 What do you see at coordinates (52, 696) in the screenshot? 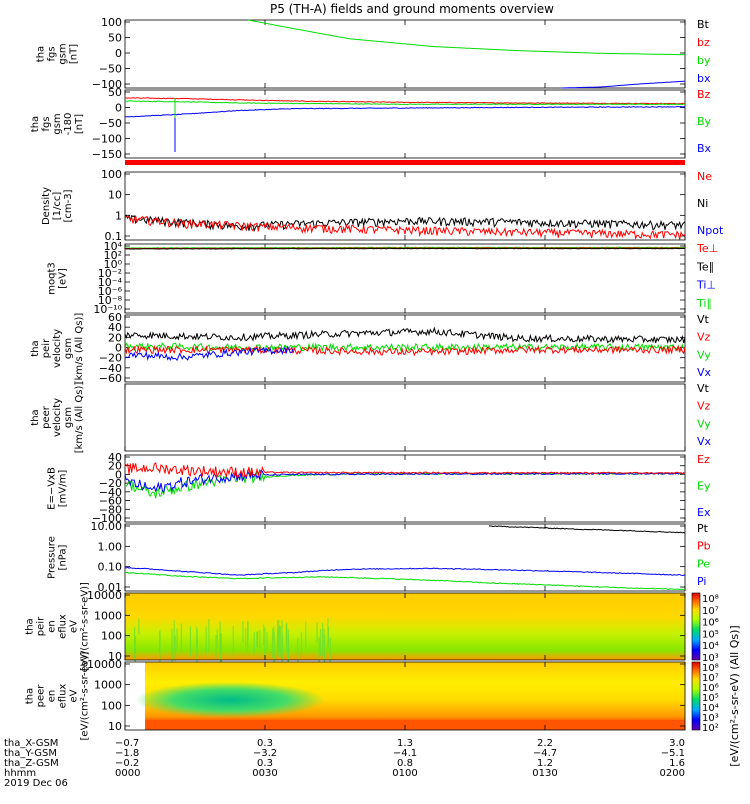
I see `y-axis-label: en` at bounding box center [52, 696].